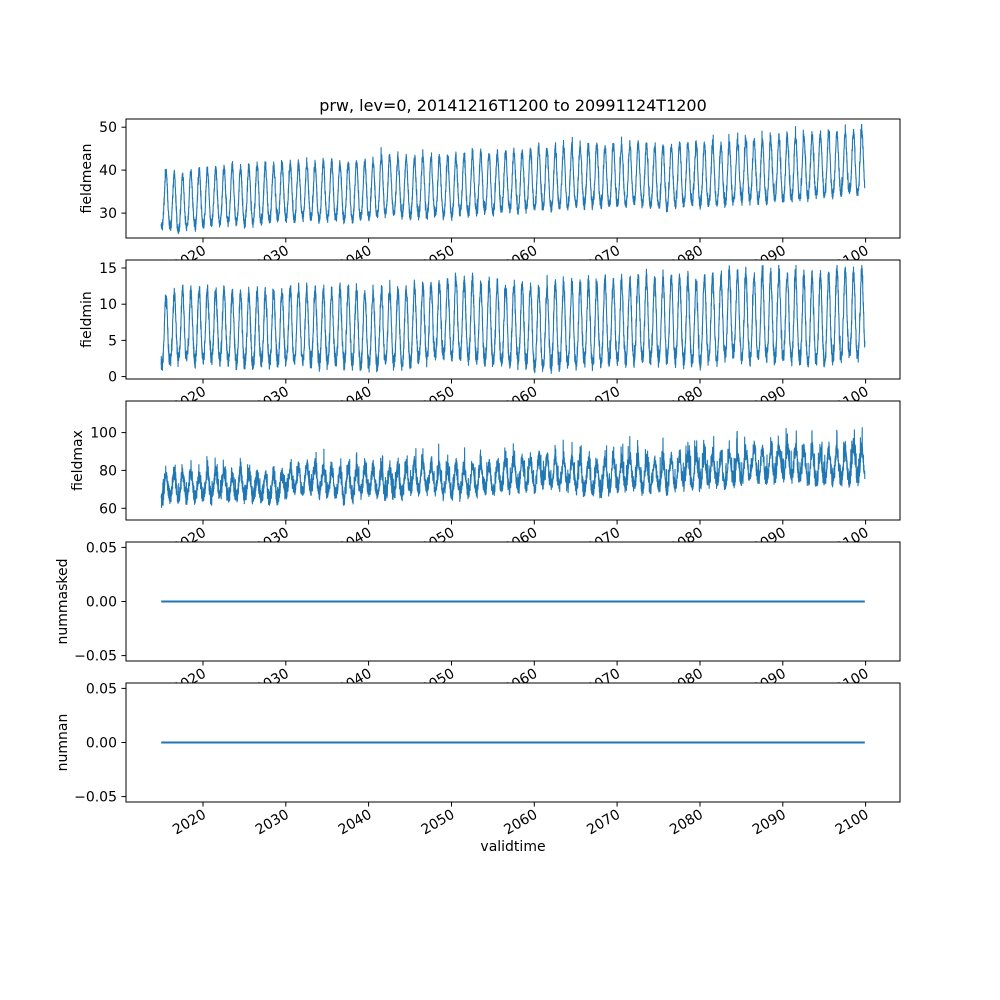 Image resolution: width=1000 pixels, height=1000 pixels. Describe the element at coordinates (108, 214) in the screenshot. I see `y-tick-label: 30` at that location.